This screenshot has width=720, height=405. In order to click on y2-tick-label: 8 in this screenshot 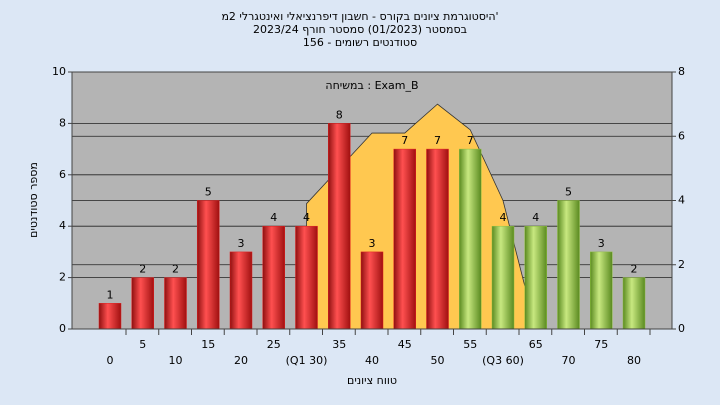, I will do `click(681, 71)`.